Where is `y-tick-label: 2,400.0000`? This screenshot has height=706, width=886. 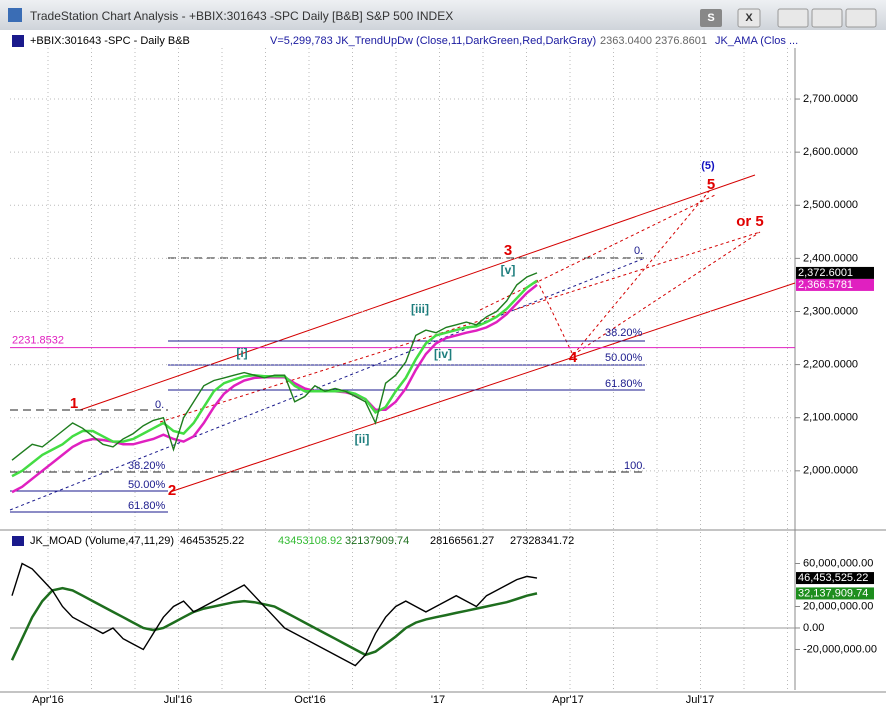 y-tick-label: 2,400.0000 is located at coordinates (830, 258).